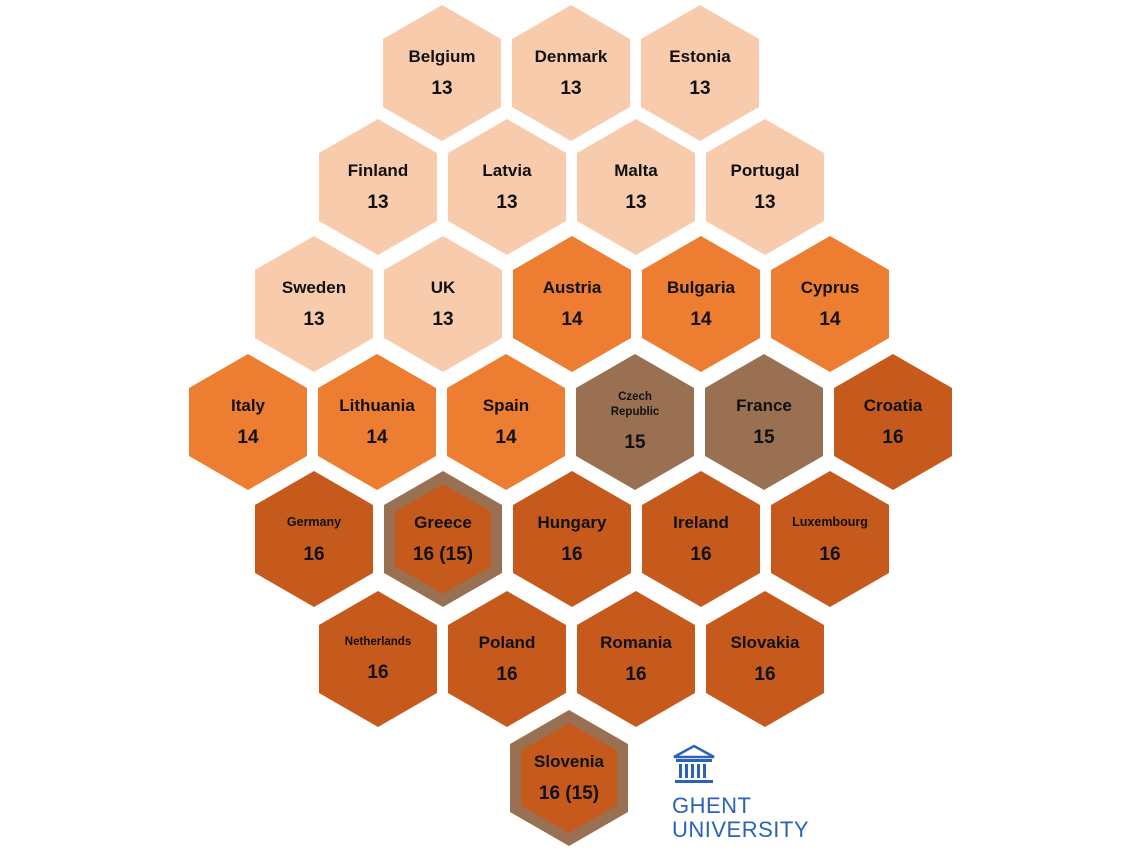  What do you see at coordinates (764, 405) in the screenshot?
I see `country-name: France` at bounding box center [764, 405].